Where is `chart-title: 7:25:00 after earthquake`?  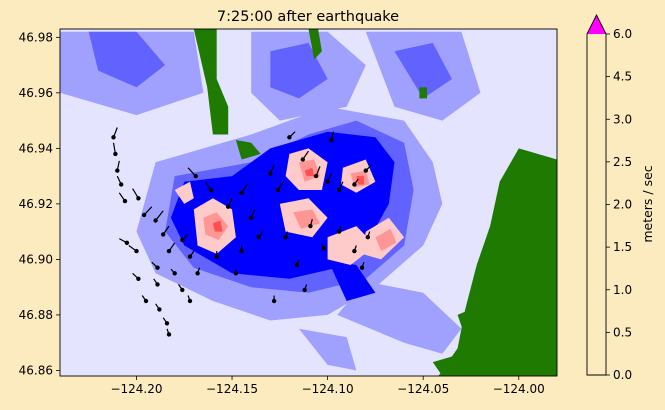 chart-title: 7:25:00 after earthquake is located at coordinates (308, 17).